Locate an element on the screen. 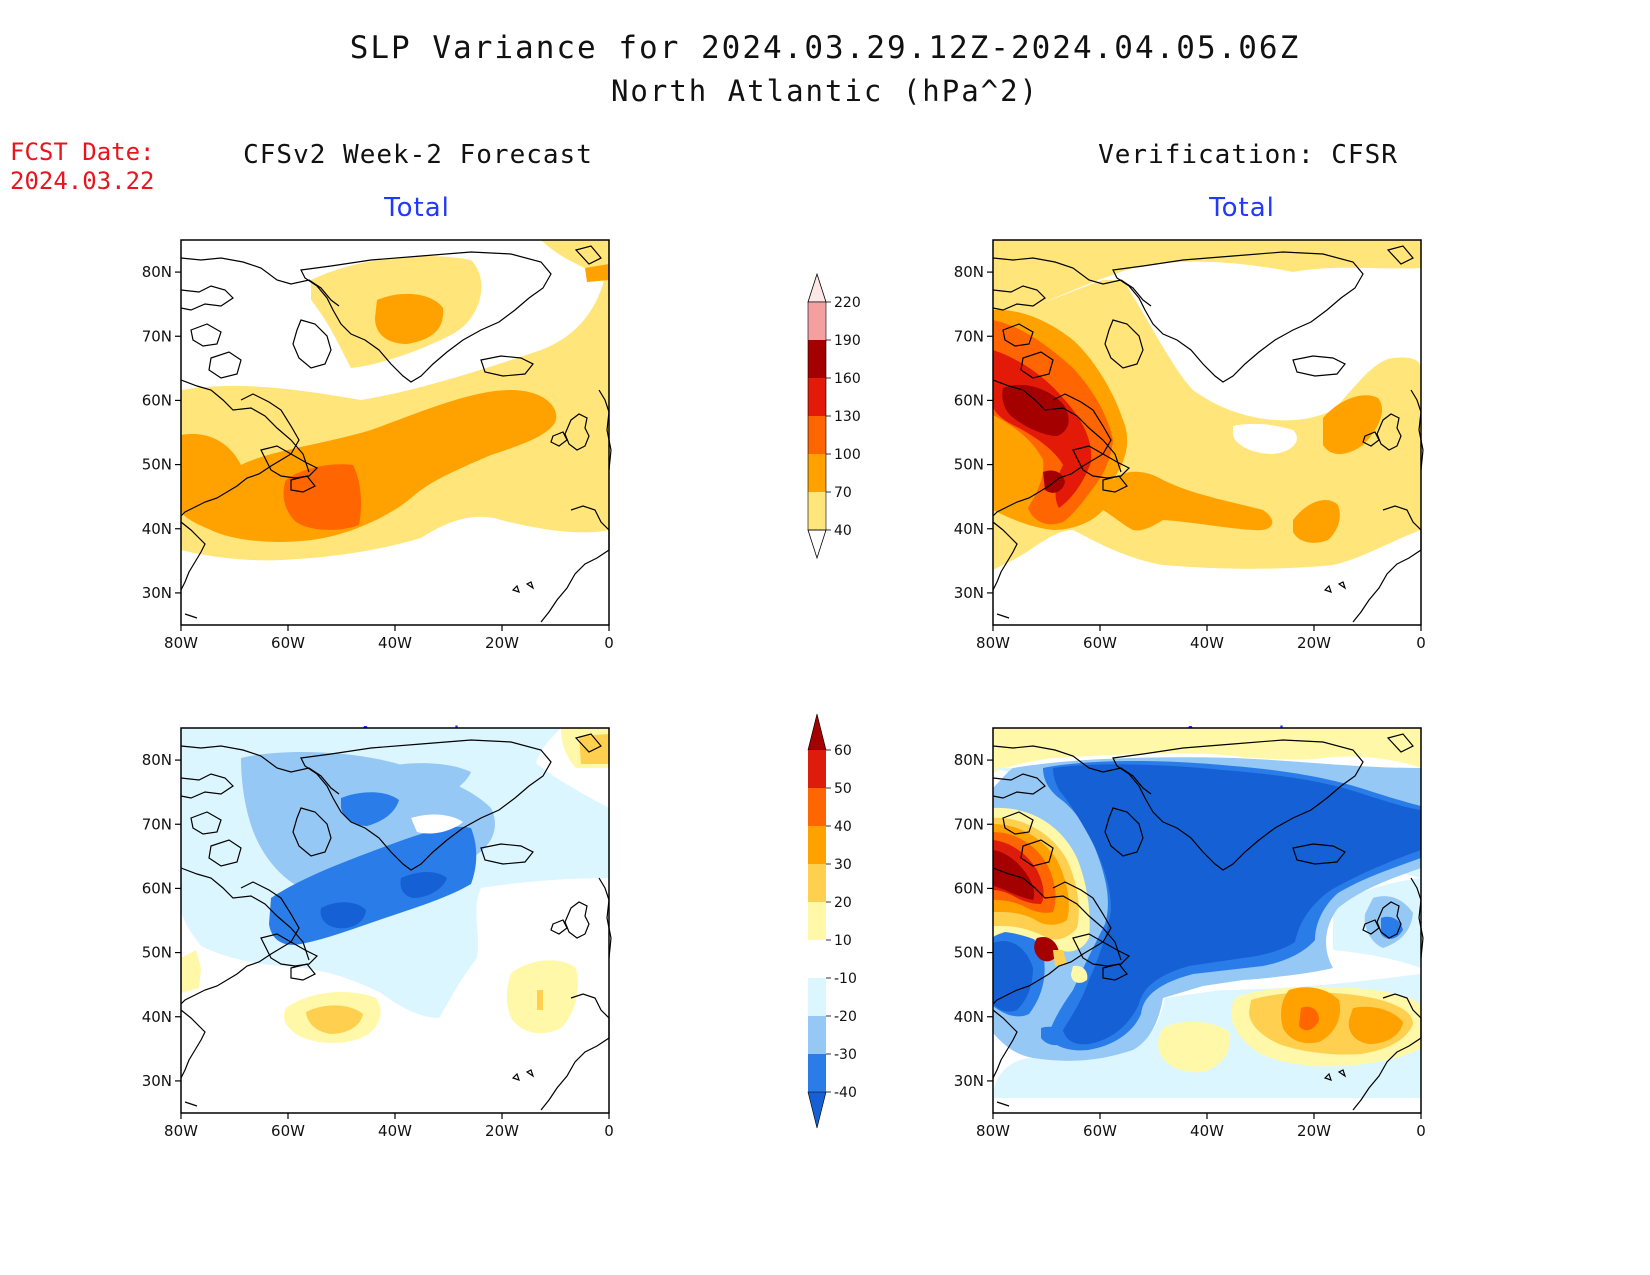  map-forecast-anomaly: 80W 60W 40W 20W 0 30N 40N 50N 60N 70N 80N is located at coordinates (378, 933).